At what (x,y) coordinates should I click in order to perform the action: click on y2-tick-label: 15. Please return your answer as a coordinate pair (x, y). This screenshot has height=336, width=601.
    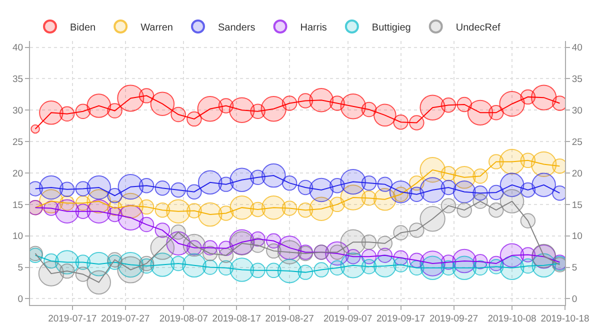
    Looking at the image, I should click on (577, 205).